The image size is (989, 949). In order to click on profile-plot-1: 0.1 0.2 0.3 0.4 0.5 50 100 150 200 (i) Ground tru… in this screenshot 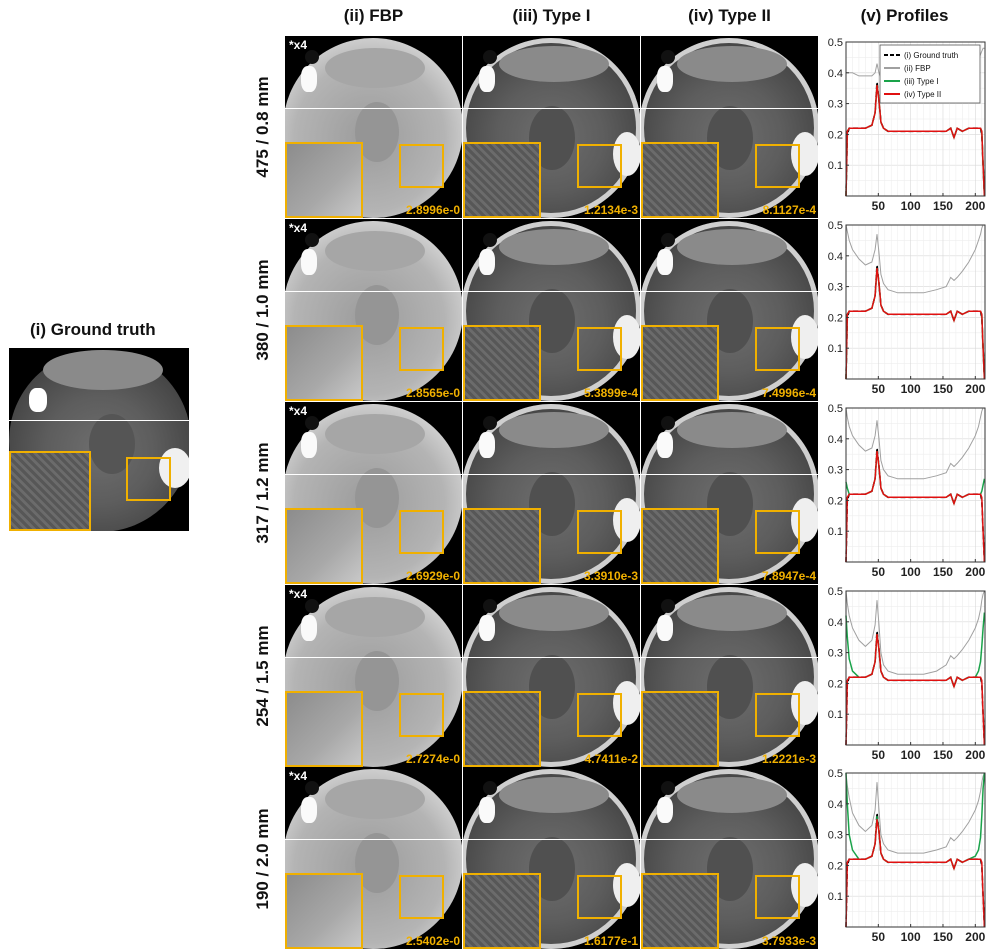, I will do `click(907, 125)`.